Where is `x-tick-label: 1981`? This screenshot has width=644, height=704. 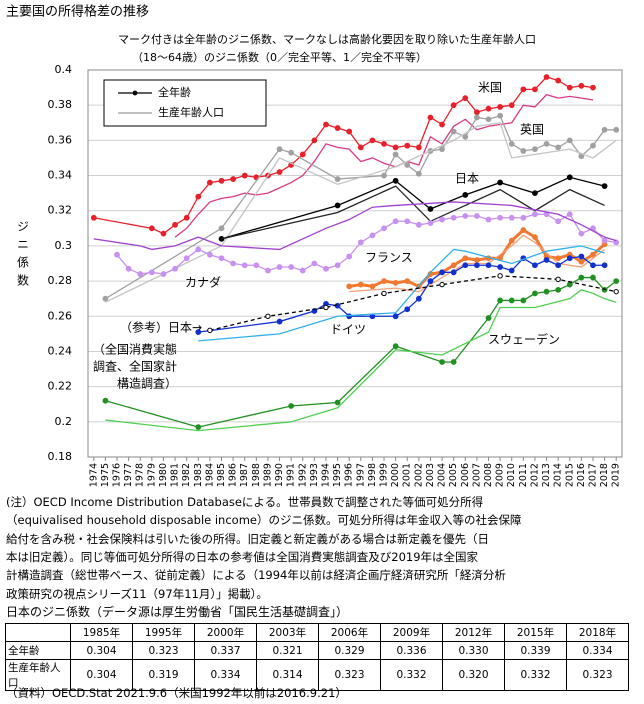
x-tick-label: 1981 is located at coordinates (175, 475).